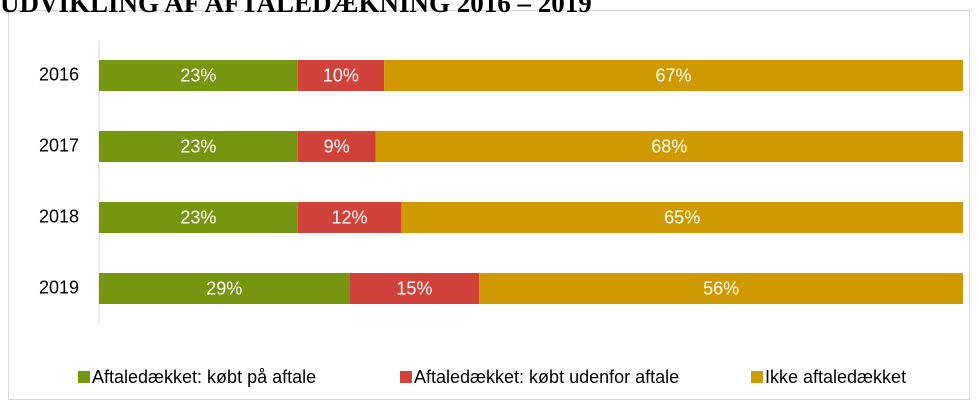 This screenshot has width=979, height=407. I want to click on y-tick-label: 2018, so click(59, 216).